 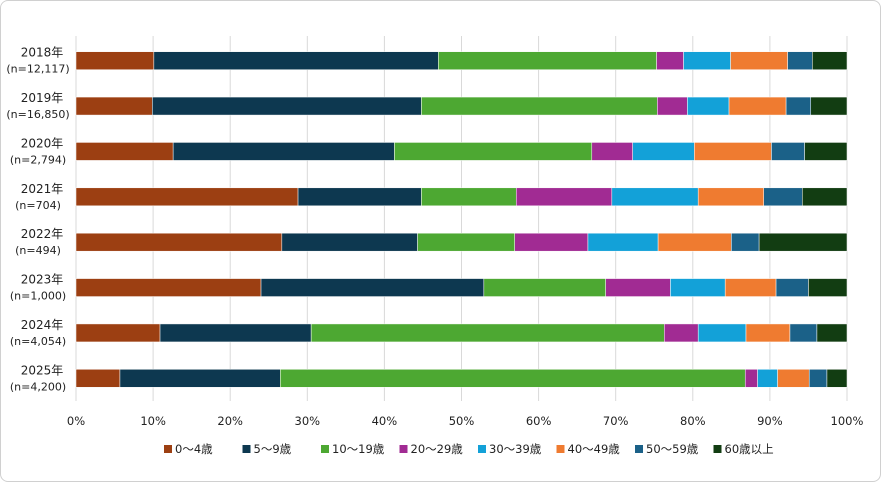 What do you see at coordinates (308, 421) in the screenshot?
I see `x-tick-label: 30%` at bounding box center [308, 421].